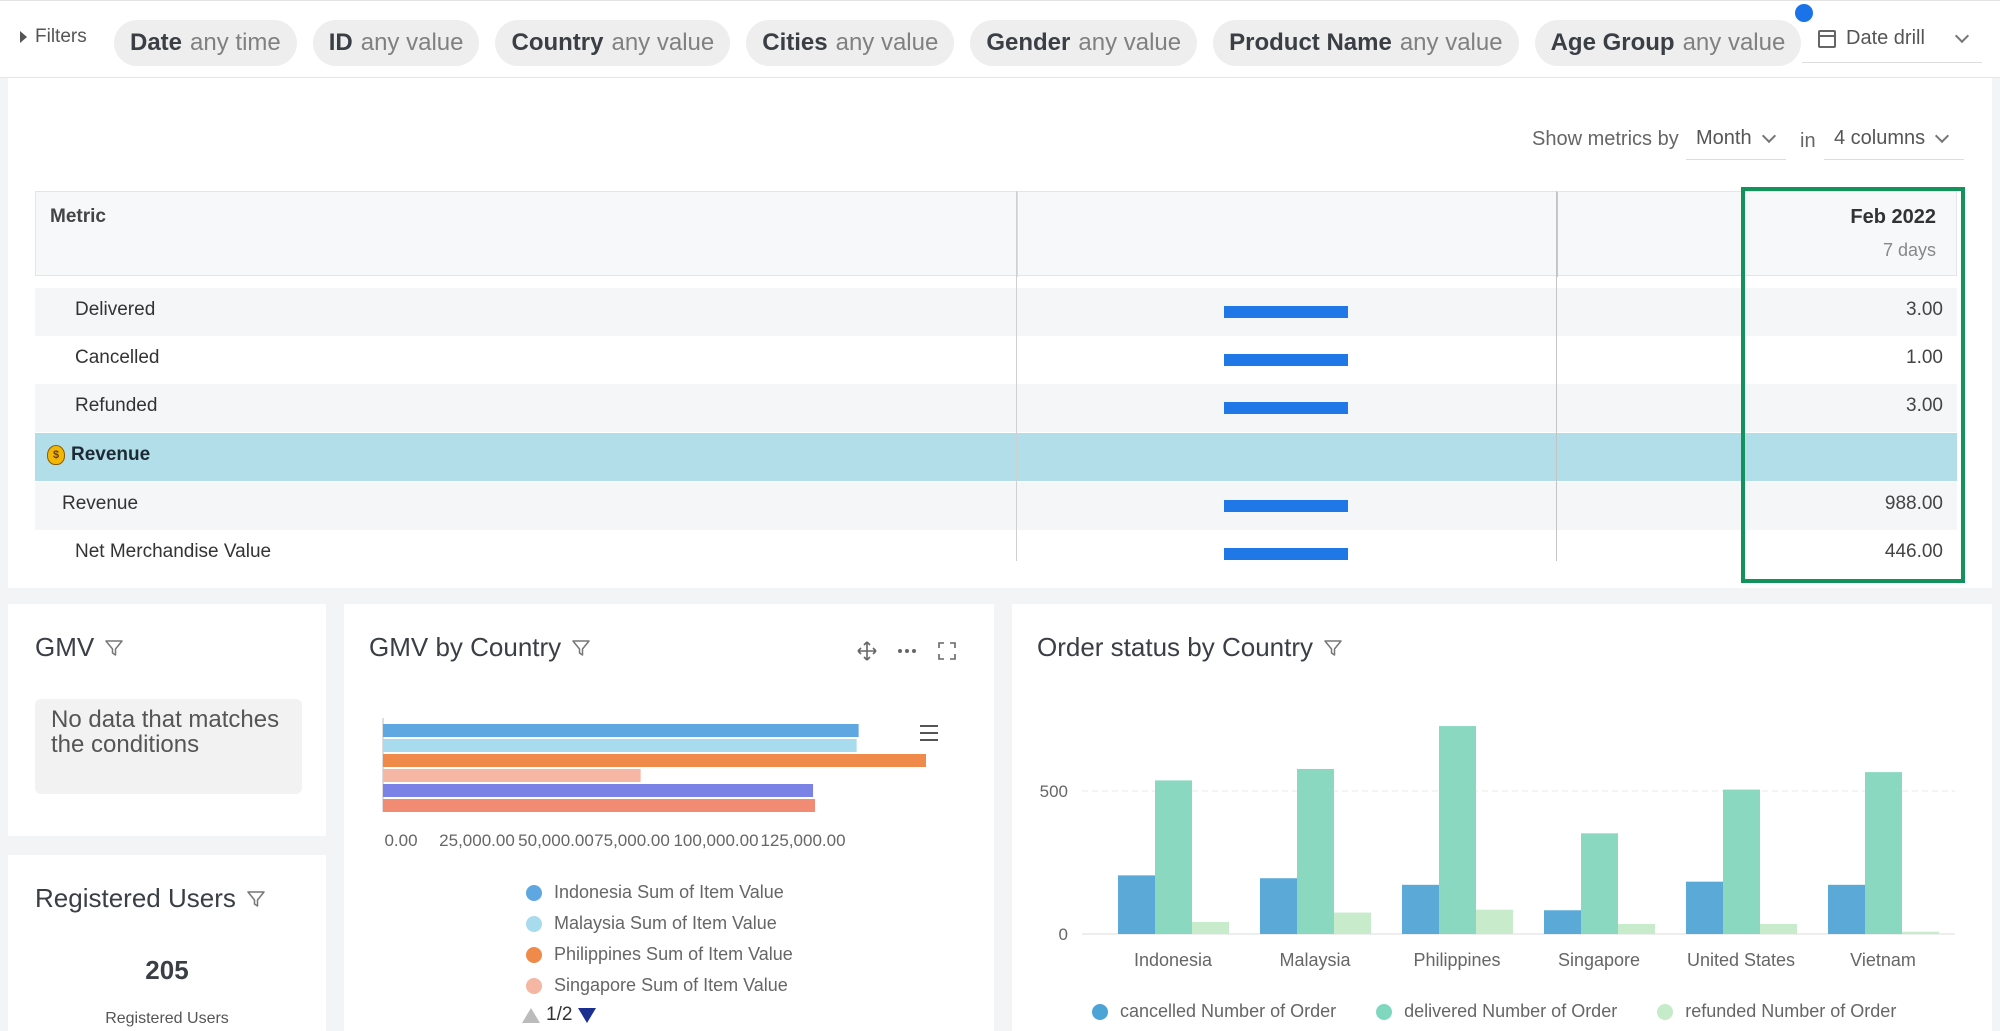 This screenshot has width=2000, height=1031. Describe the element at coordinates (996, 545) in the screenshot. I see `table-row: Net Merchandise Value 446.00` at that location.